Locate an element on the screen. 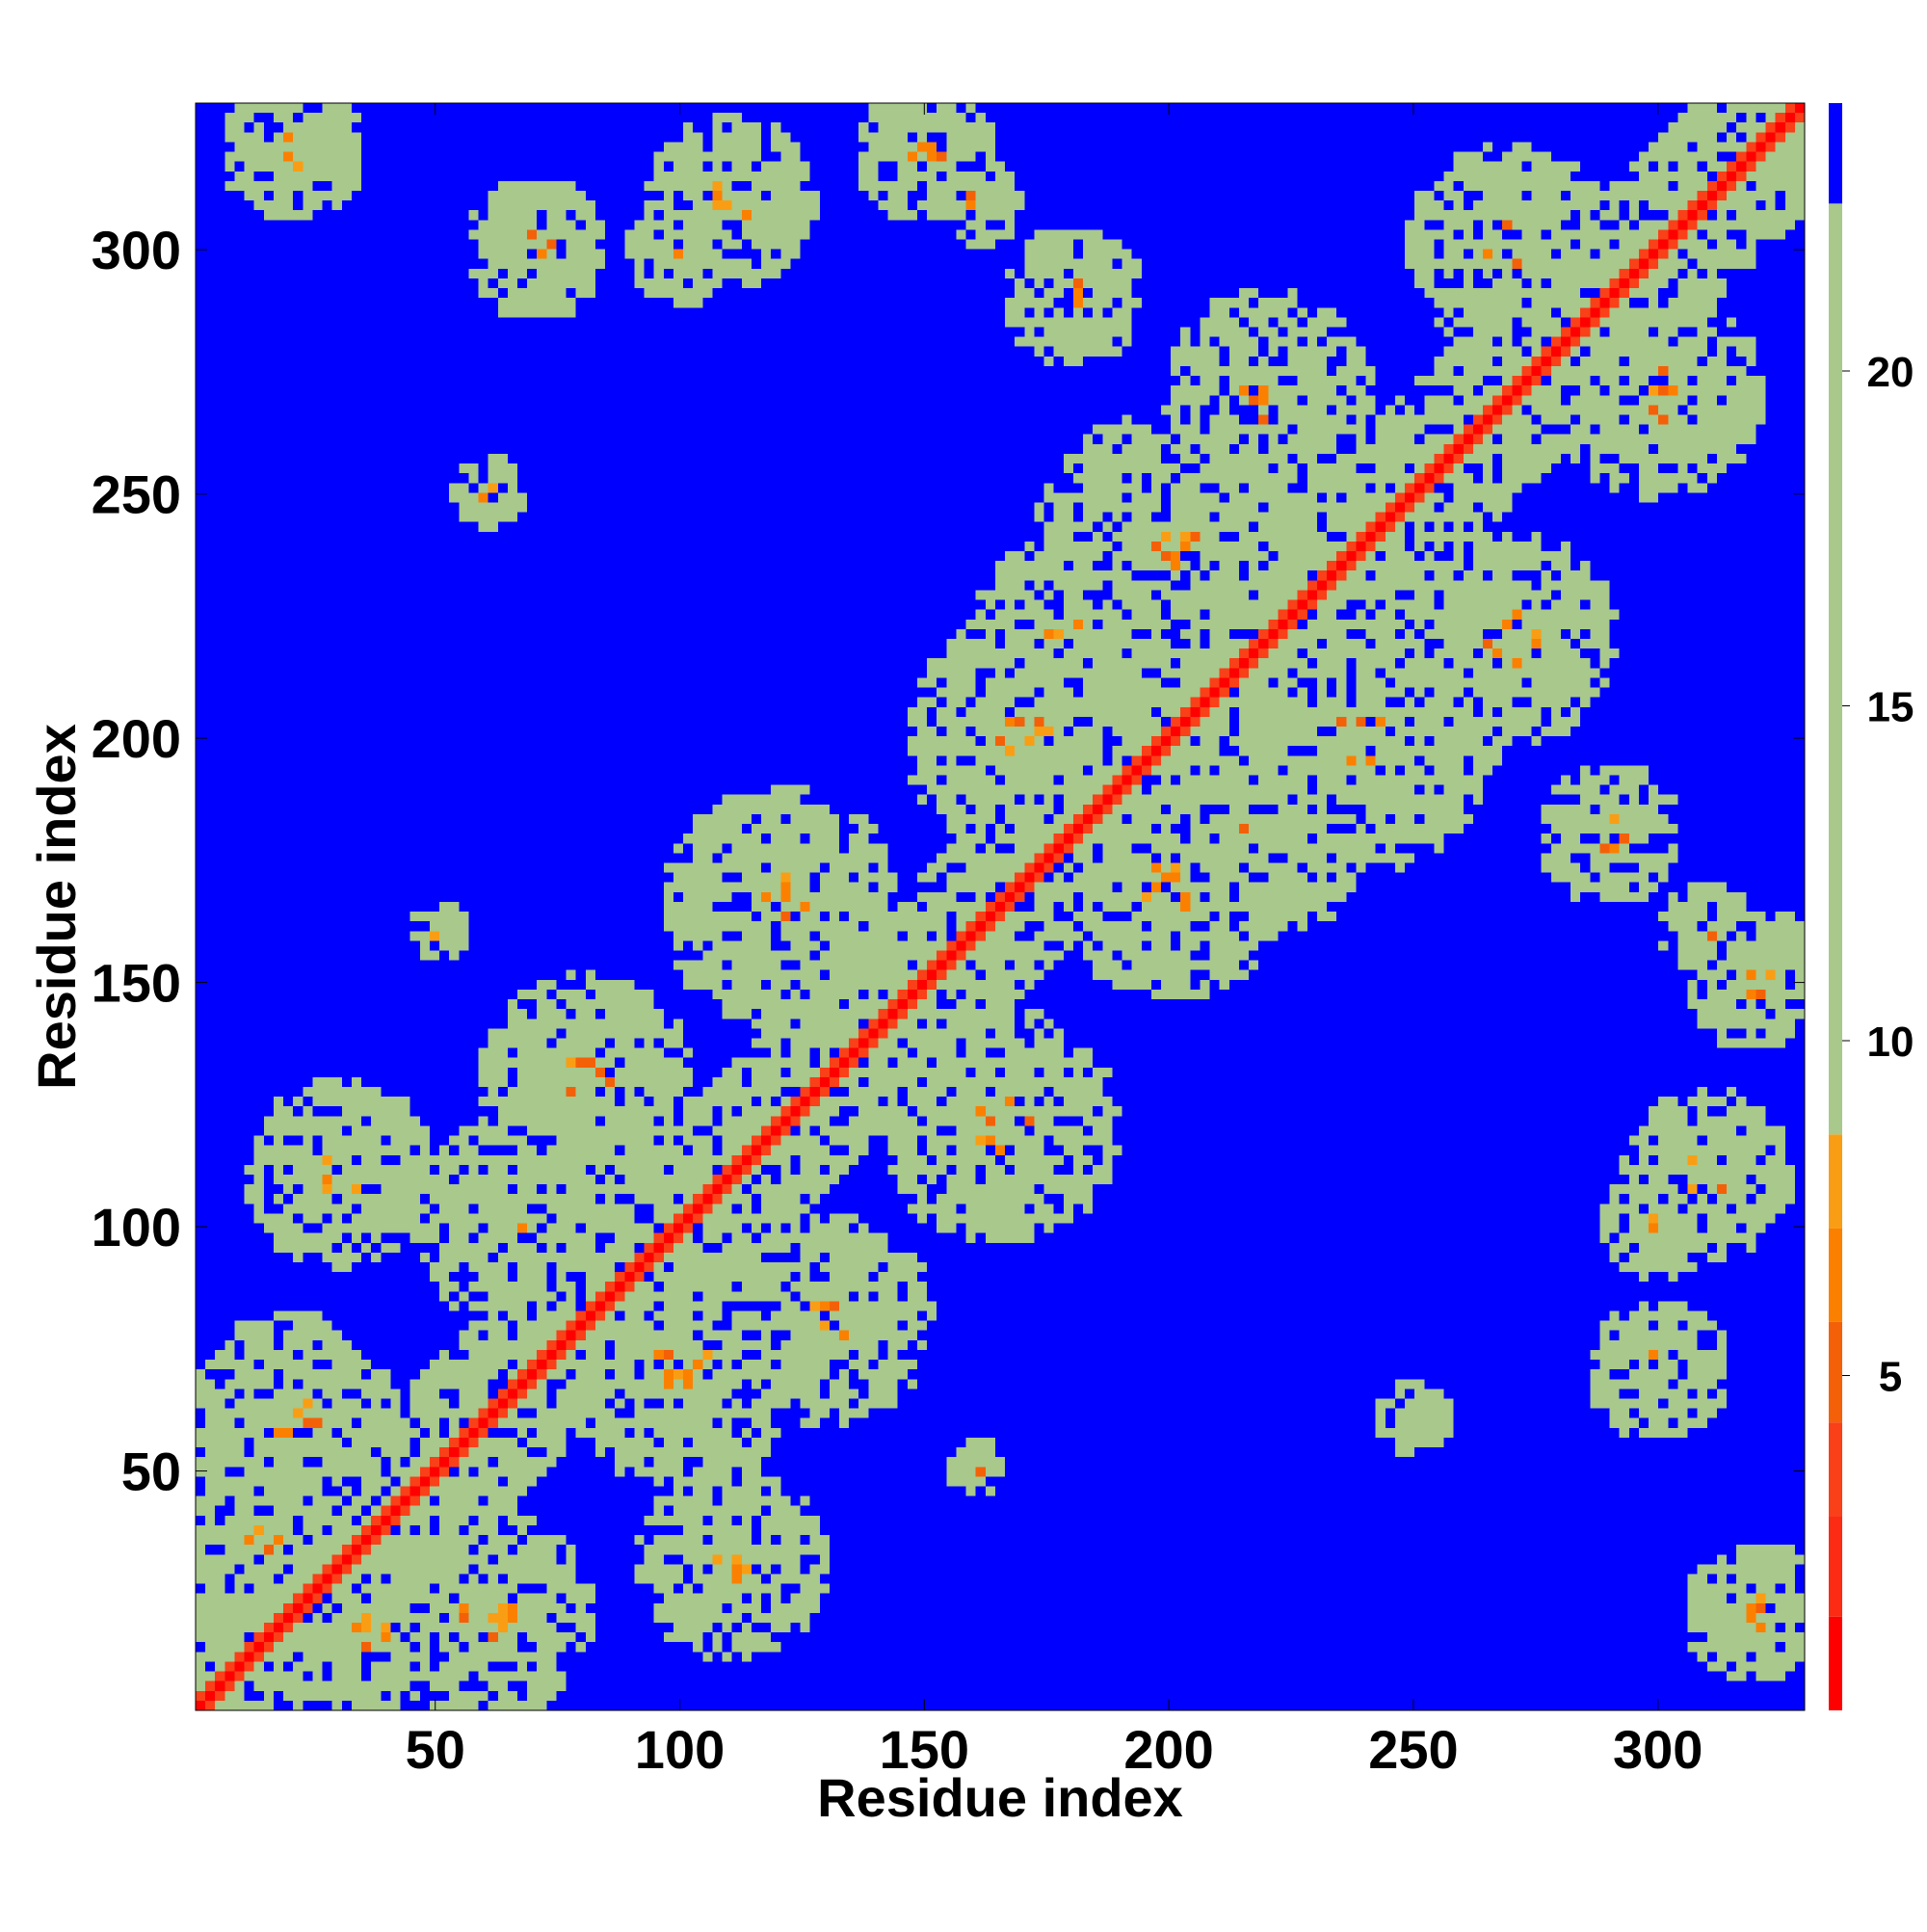  colorbar is located at coordinates (1835, 906).